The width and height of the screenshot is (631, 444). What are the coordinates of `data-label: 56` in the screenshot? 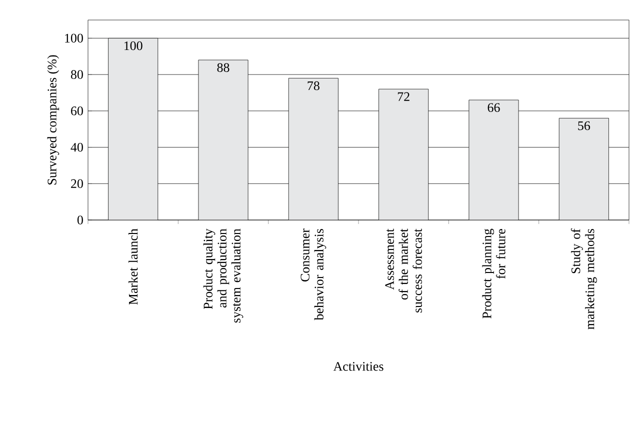 It's located at (584, 125).